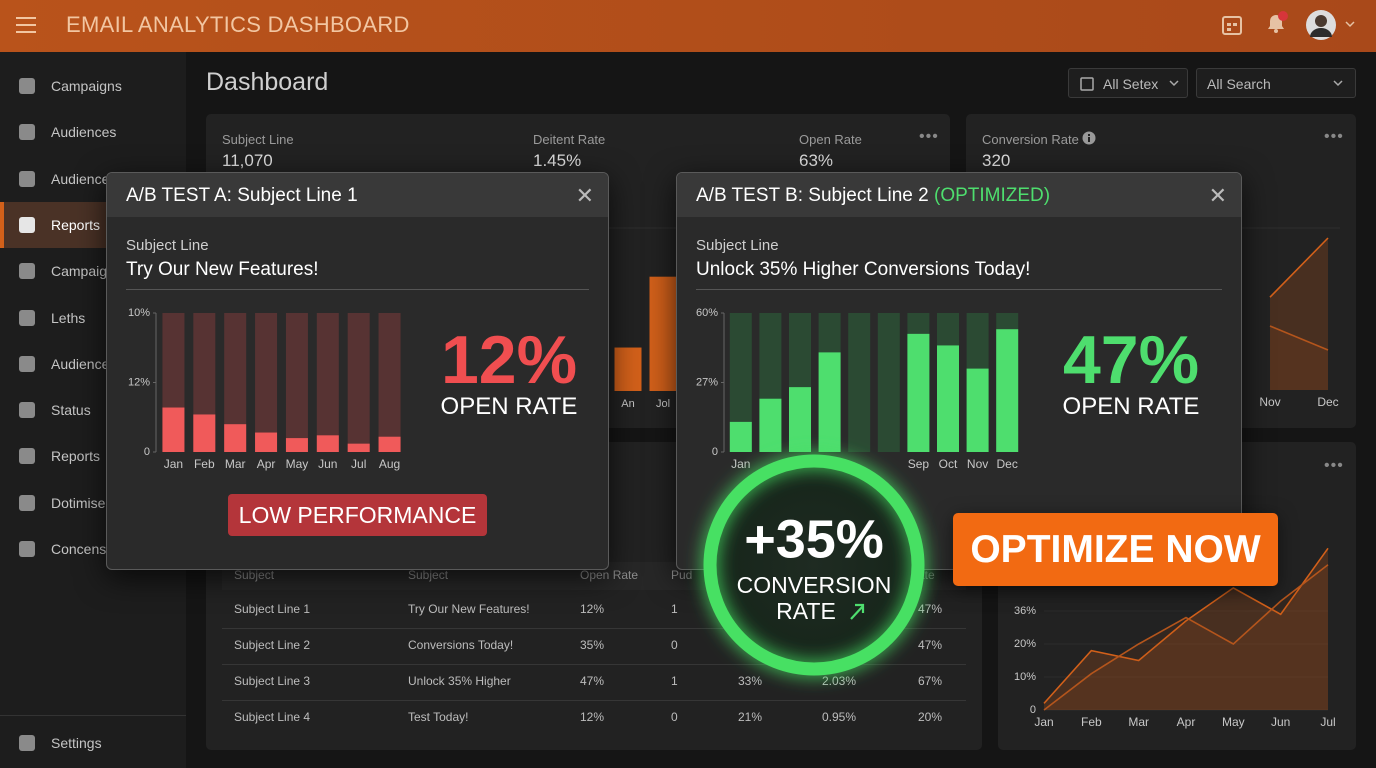 Image resolution: width=1376 pixels, height=768 pixels. Describe the element at coordinates (84, 132) in the screenshot. I see `sidebar-label: Audiences` at that location.